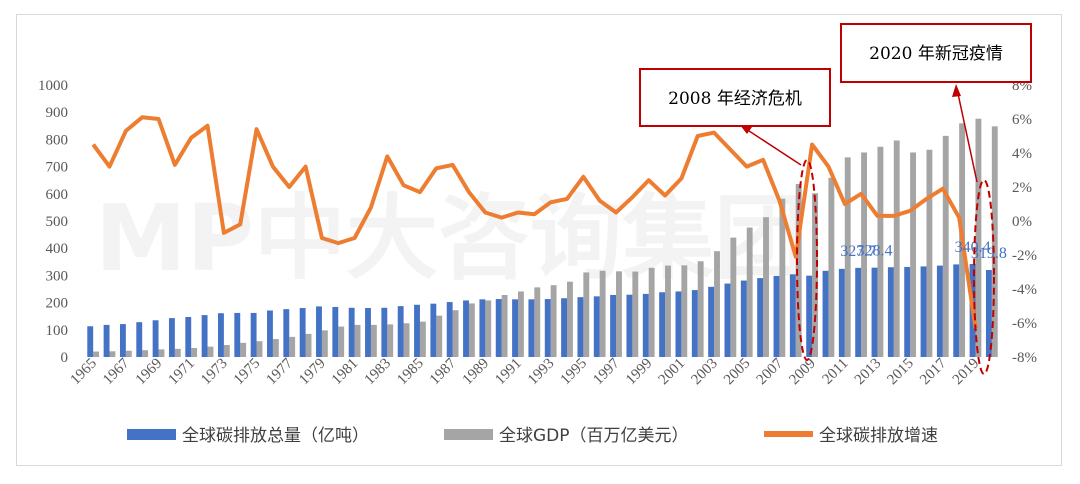 This screenshot has width=1080, height=484. I want to click on gdp-bar-2007, so click(782, 277).